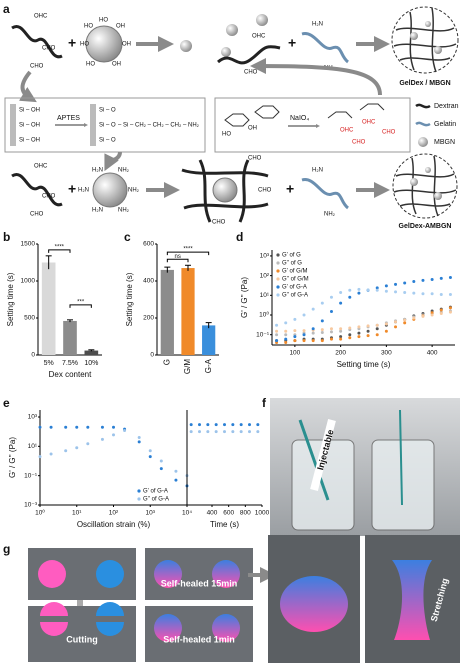  What do you see at coordinates (252, 129) in the screenshot?
I see `group-label: OH` at bounding box center [252, 129].